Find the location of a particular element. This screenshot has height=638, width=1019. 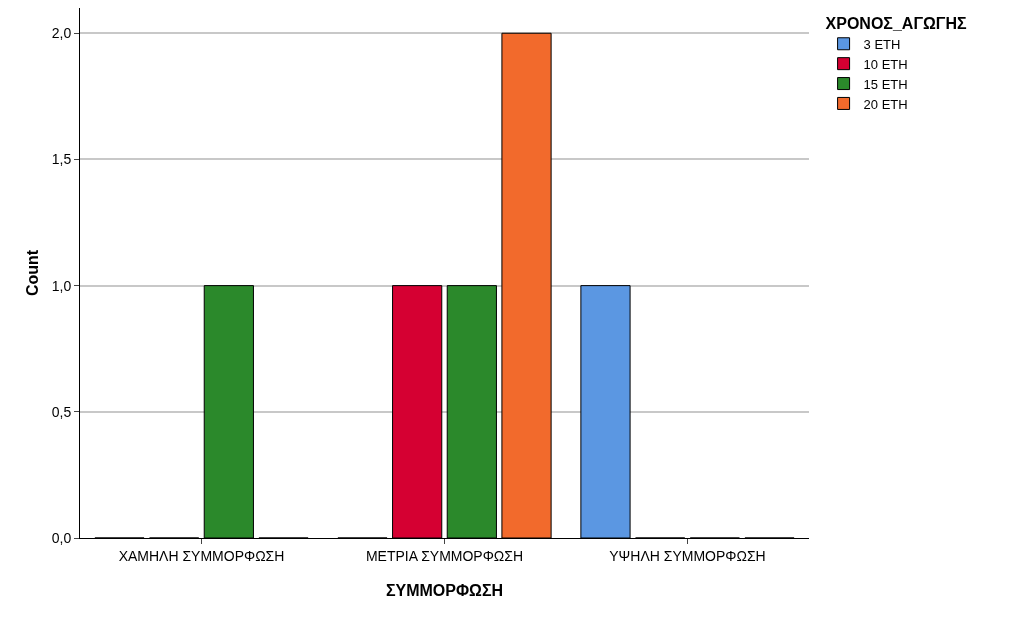

x-tick-label: ΧΑΜΗΛΗ ΣΥΜΜΟΡΦΩΣΗ is located at coordinates (201, 555).